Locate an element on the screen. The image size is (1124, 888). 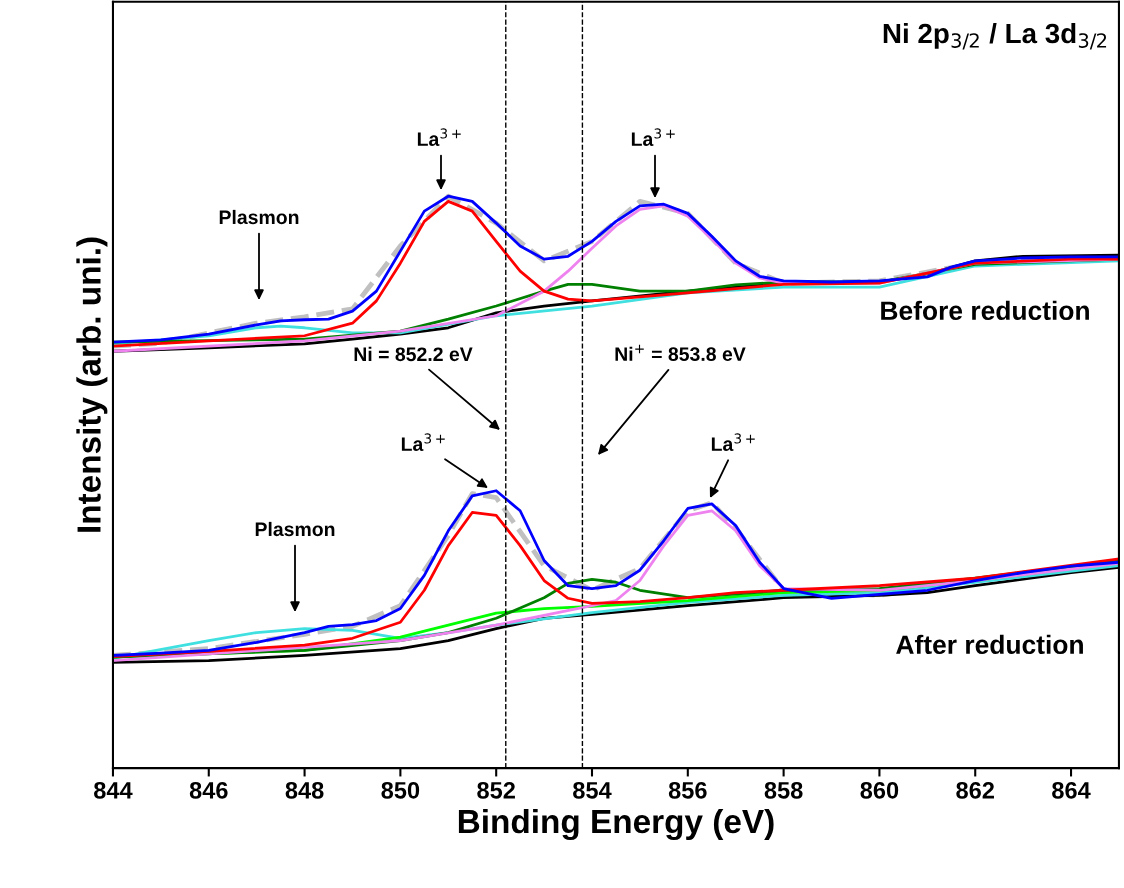
x-tick-label: 860 is located at coordinates (879, 790).